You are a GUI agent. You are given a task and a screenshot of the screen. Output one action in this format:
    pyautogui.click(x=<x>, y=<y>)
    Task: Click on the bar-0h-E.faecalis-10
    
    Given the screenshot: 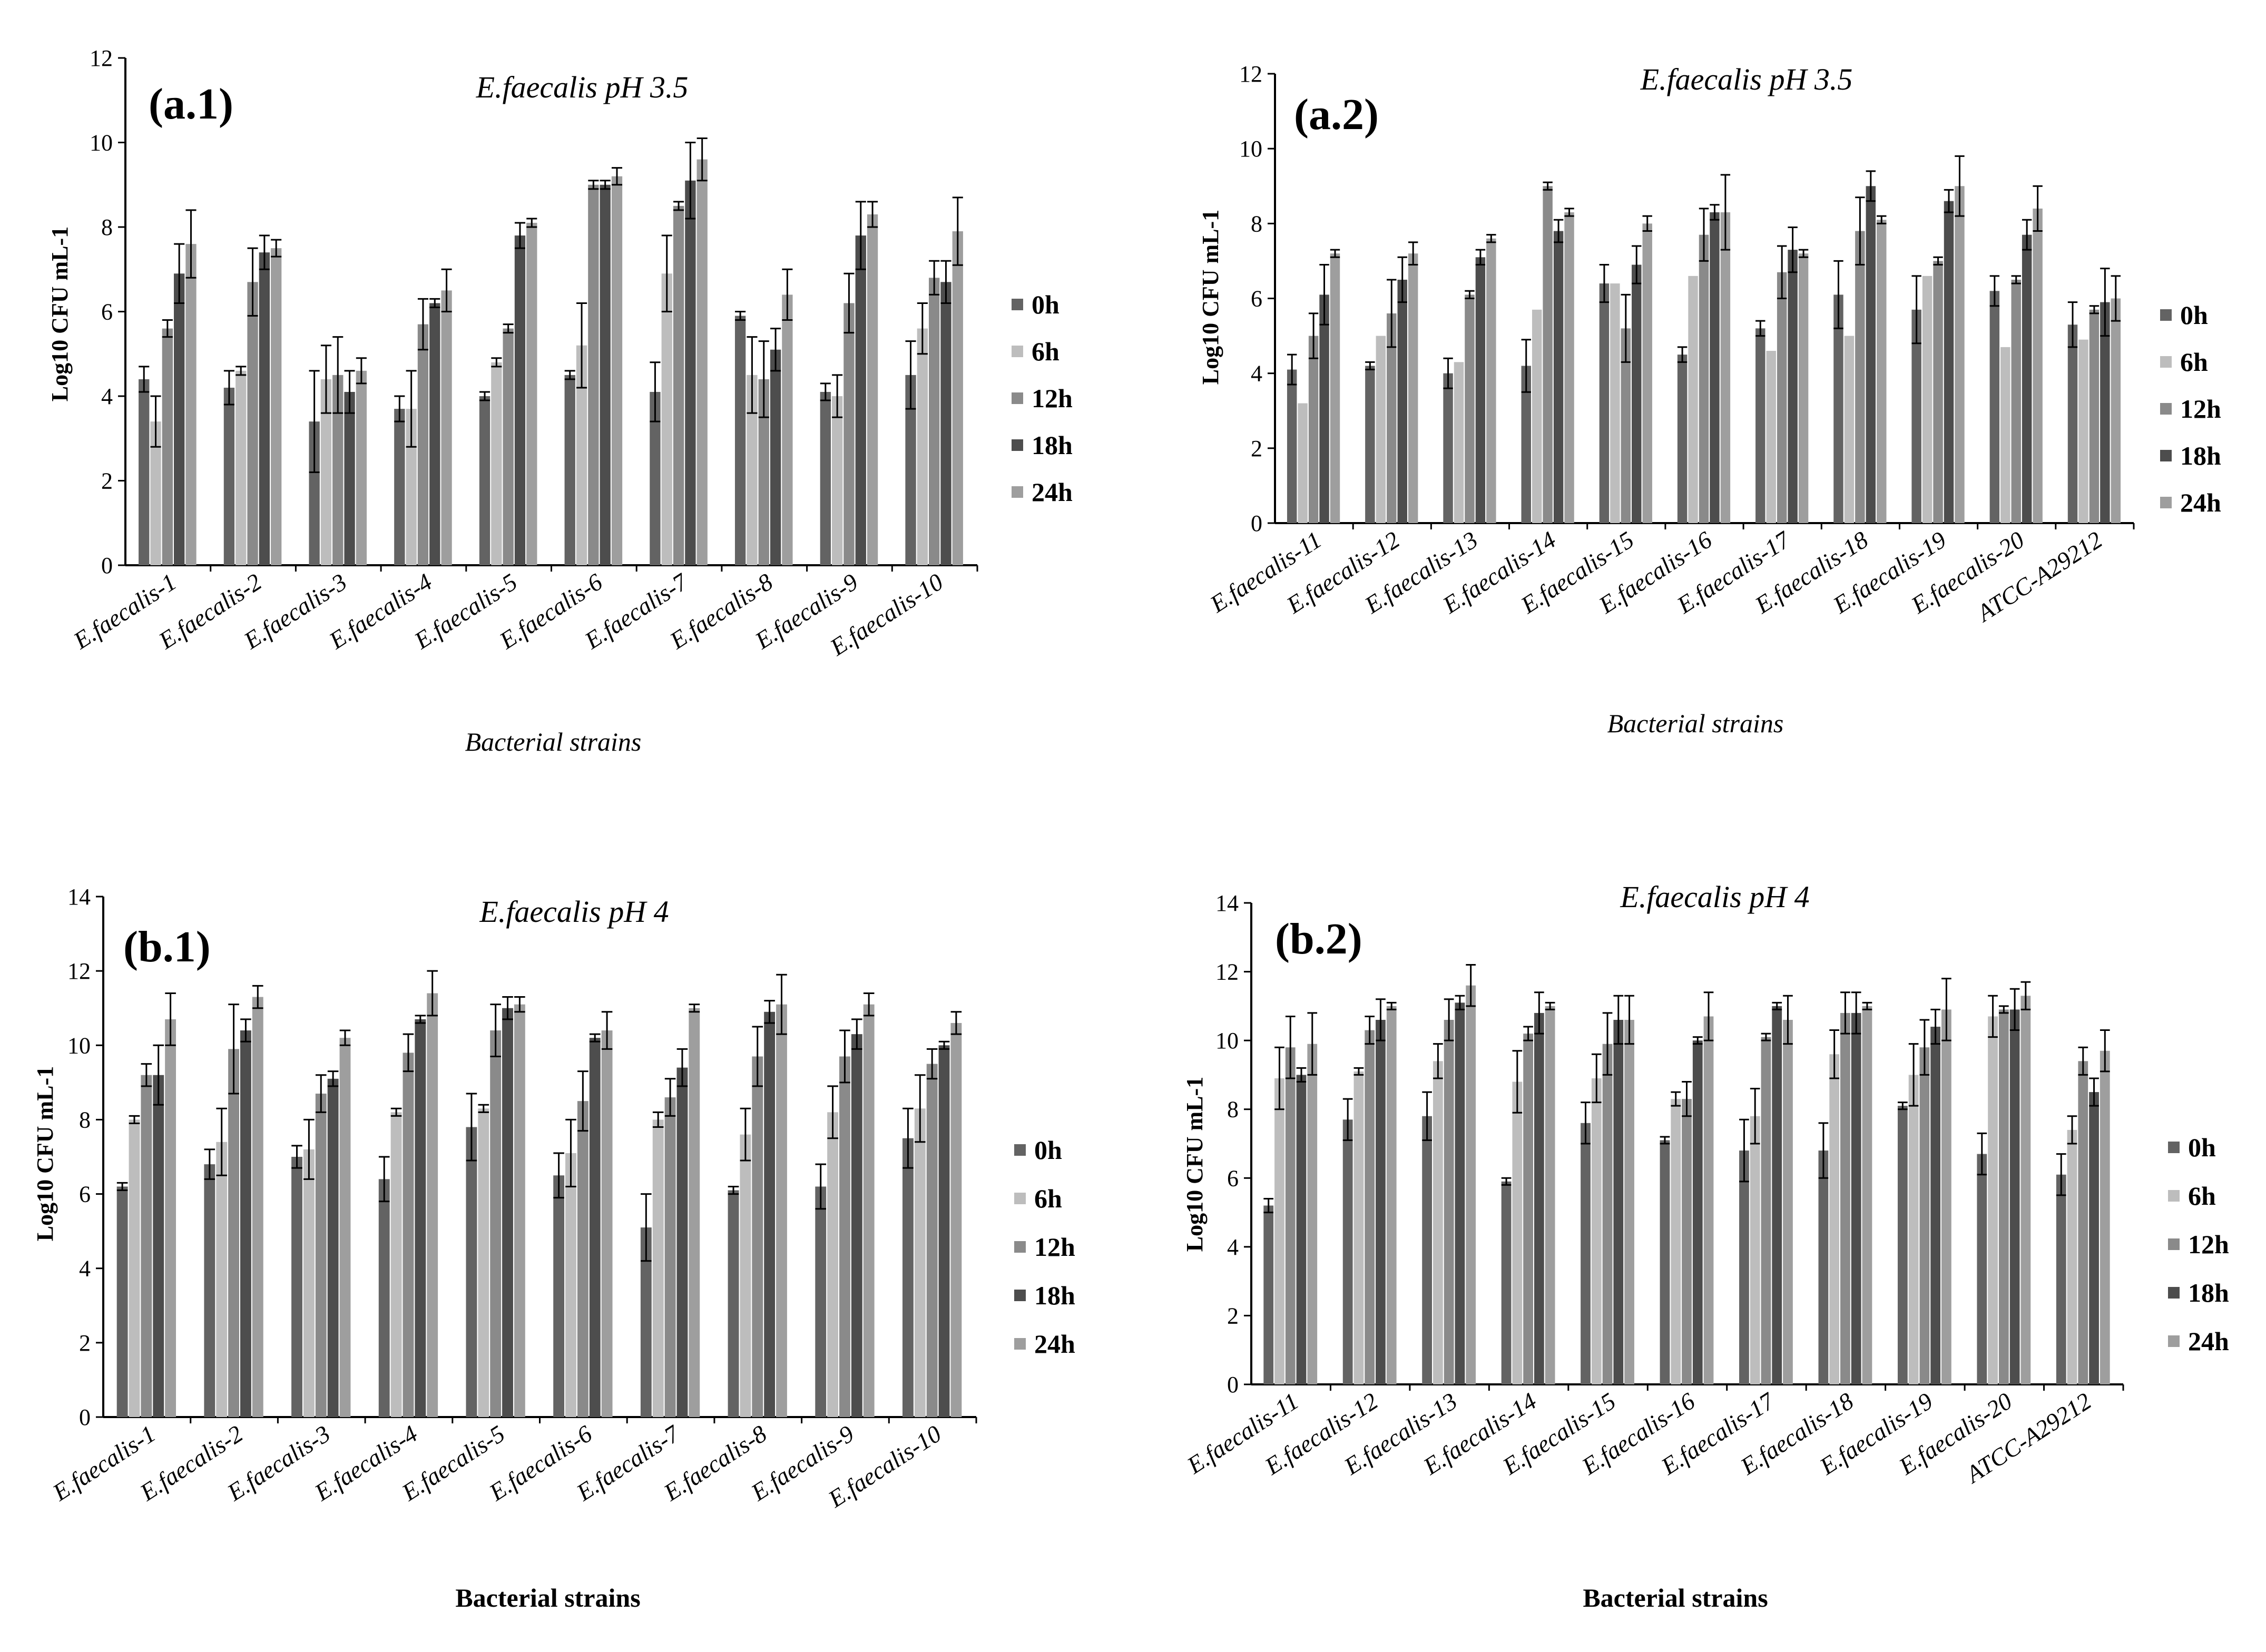 What is the action you would take?
    pyautogui.click(x=910, y=470)
    